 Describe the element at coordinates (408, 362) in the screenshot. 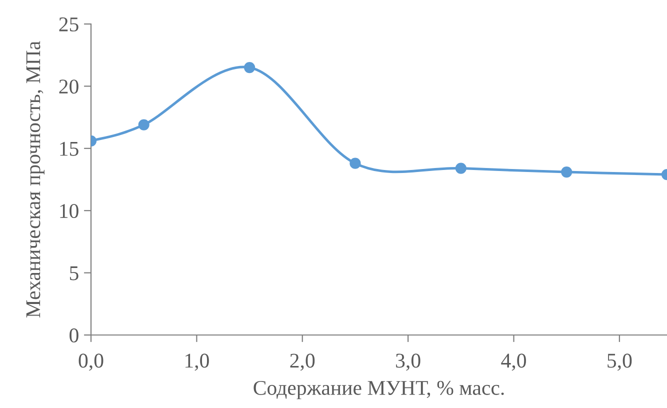

I see `x-tick-label: 3,0` at that location.